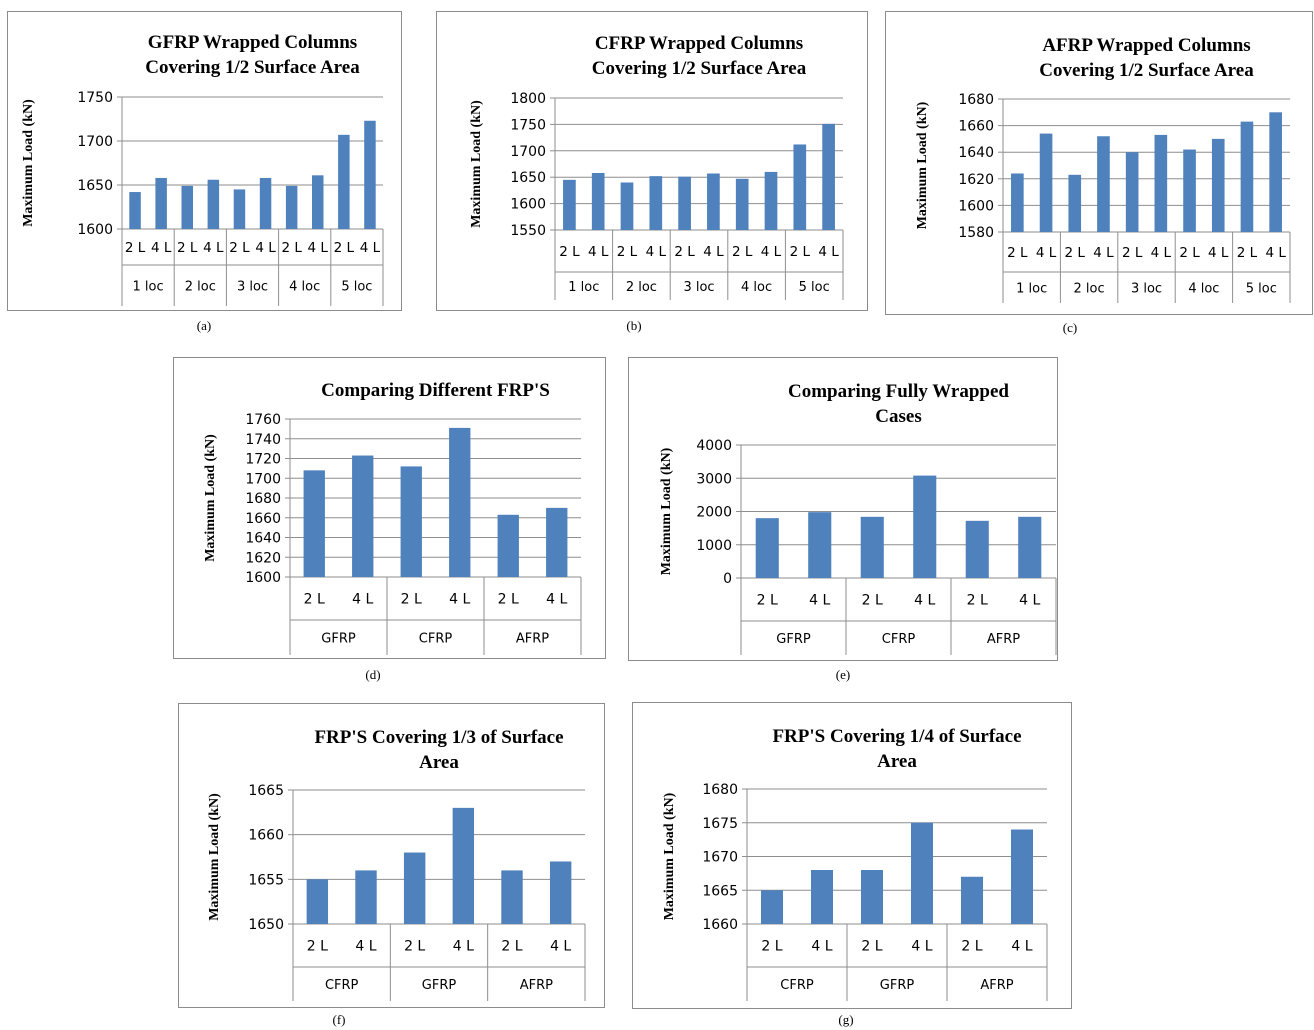 Image resolution: width=1314 pixels, height=1030 pixels. I want to click on y-tick-label: 1720, so click(263, 460).